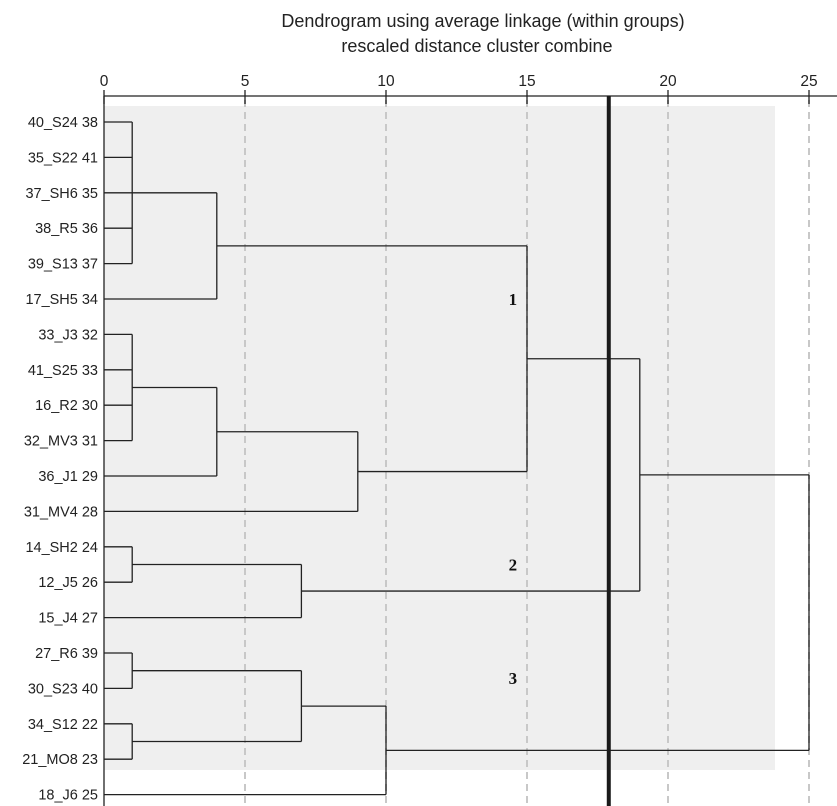 This screenshot has width=837, height=806. Describe the element at coordinates (513, 565) in the screenshot. I see `cluster-label: 2` at that location.